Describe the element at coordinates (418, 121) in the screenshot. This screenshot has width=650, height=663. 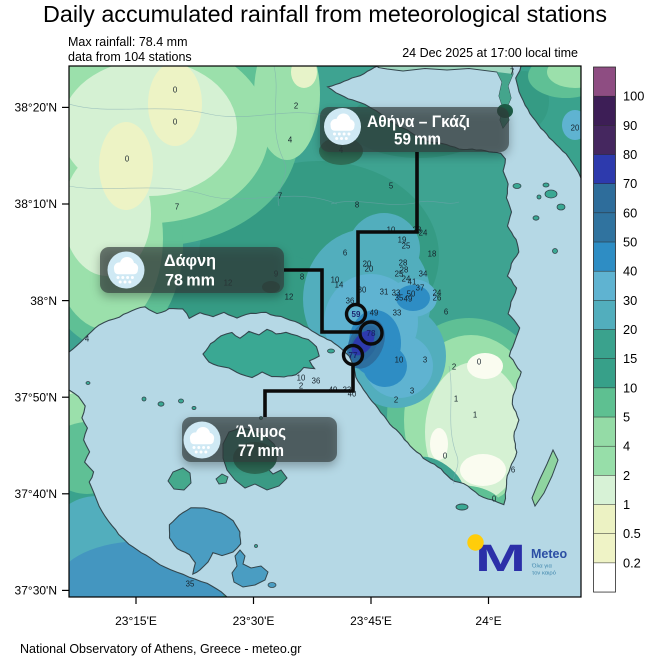
I see `svg-text: Αθήνα – Γκάζι` at that location.